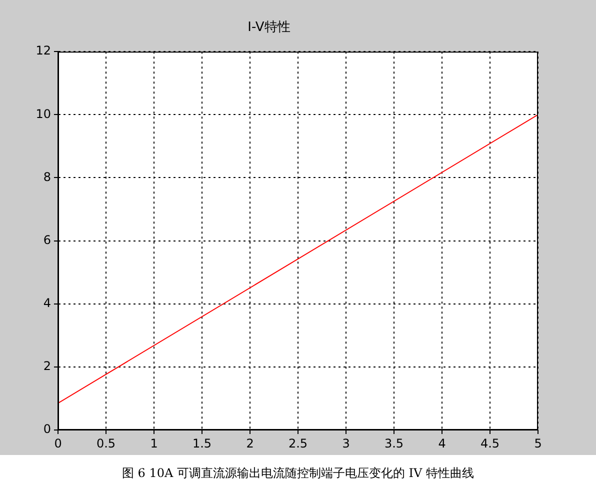 The width and height of the screenshot is (596, 493). Describe the element at coordinates (43, 51) in the screenshot. I see `y-tick-label: 12` at that location.